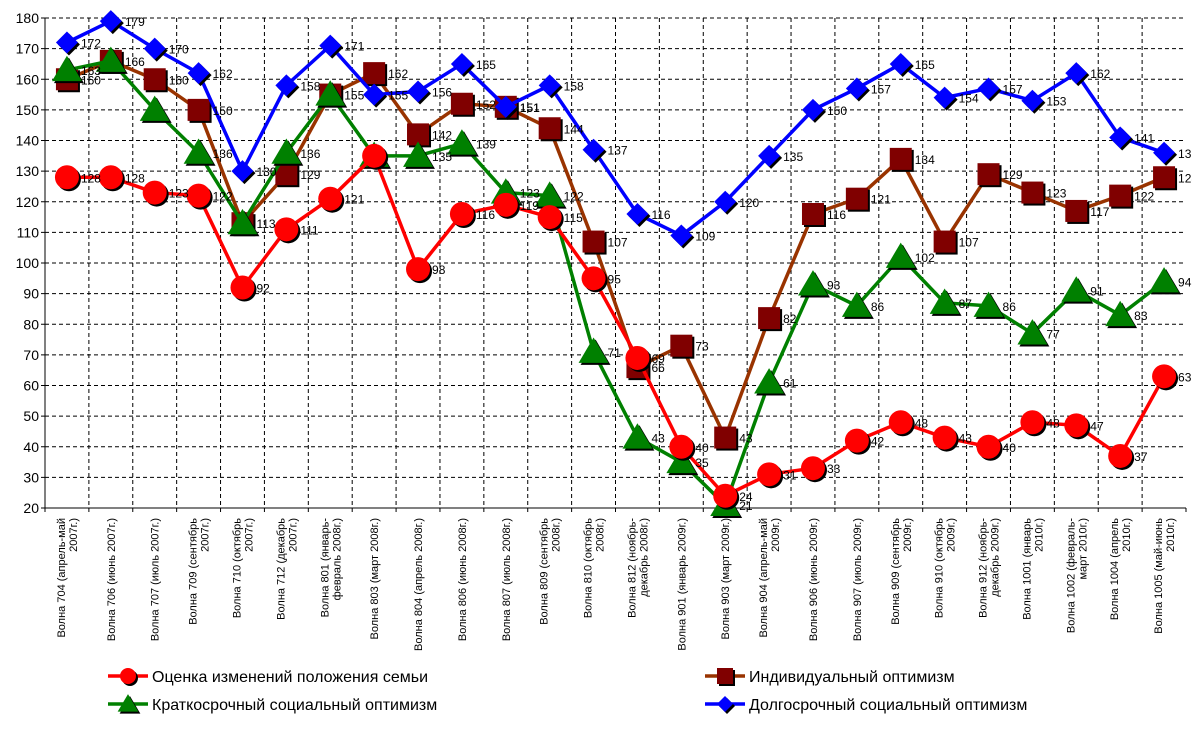 The image size is (1192, 740). I want to click on data-label: 35, so click(702, 463).